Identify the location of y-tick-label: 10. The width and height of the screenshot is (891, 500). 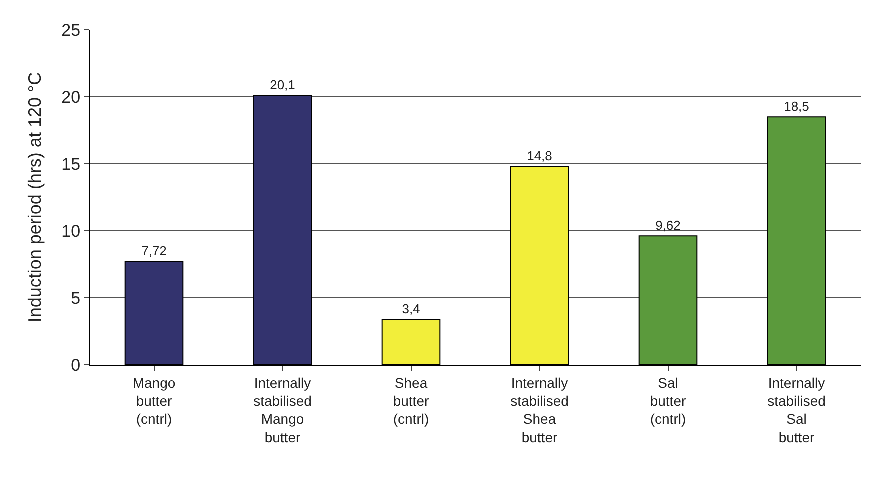
(71, 231).